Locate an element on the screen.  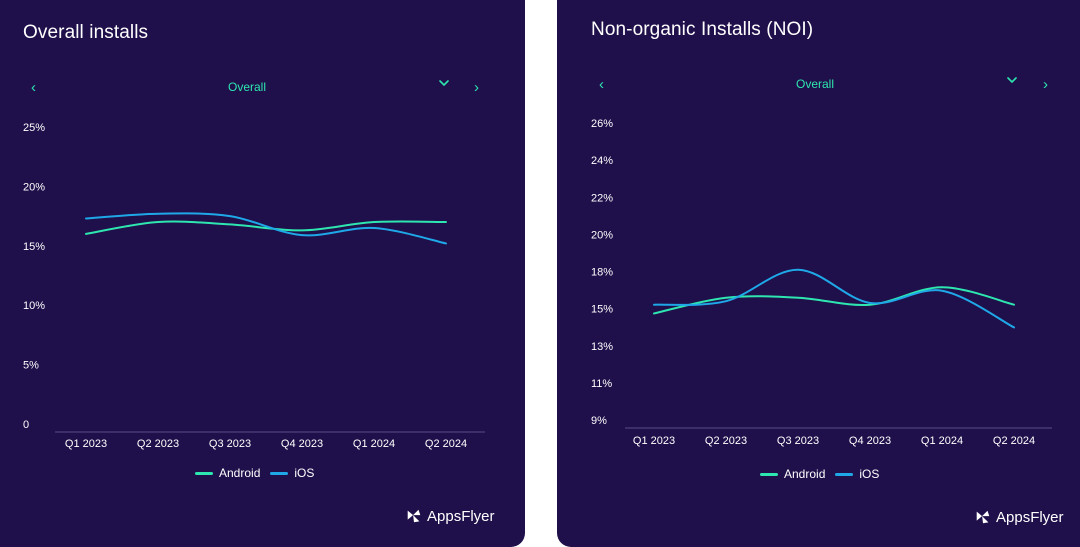
y-tick-label: 5% is located at coordinates (31, 366).